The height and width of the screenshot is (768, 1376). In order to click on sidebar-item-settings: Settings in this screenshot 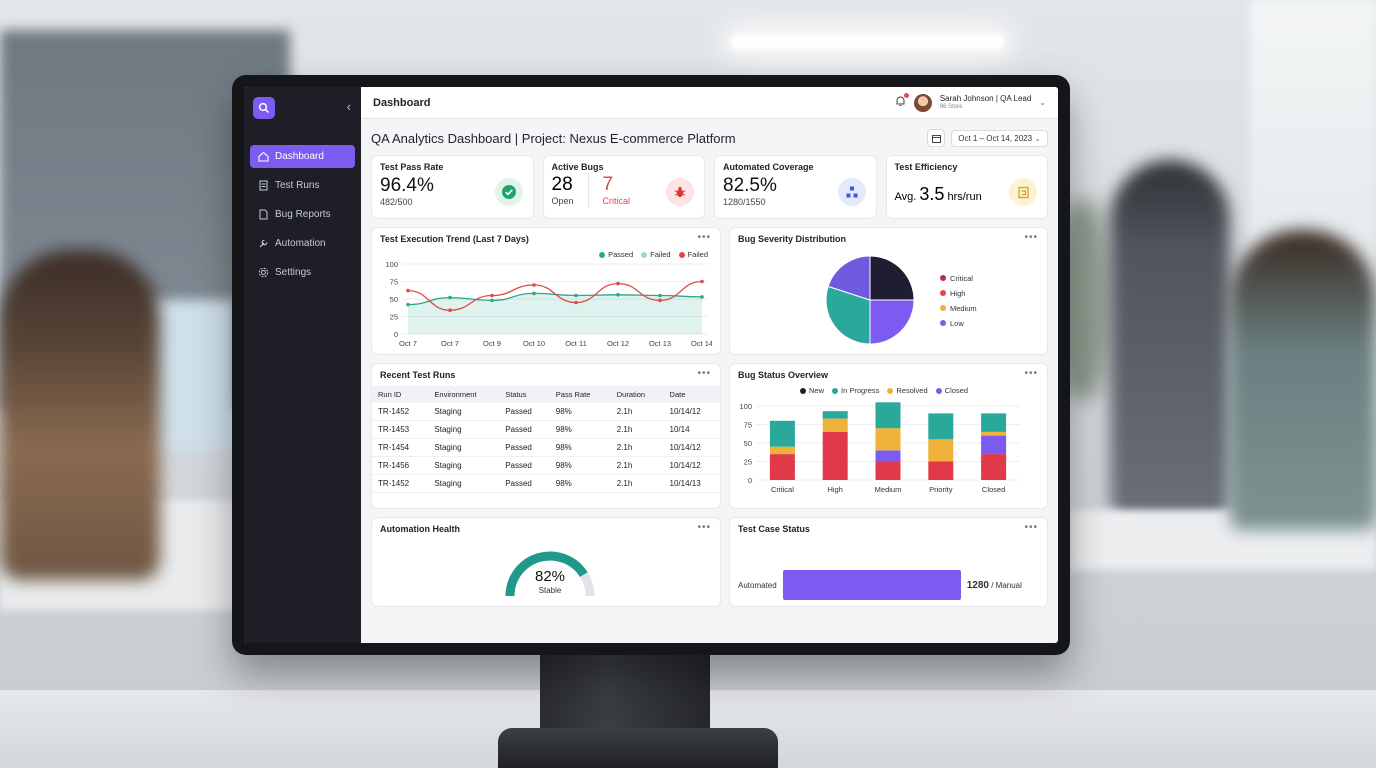, I will do `click(302, 272)`.